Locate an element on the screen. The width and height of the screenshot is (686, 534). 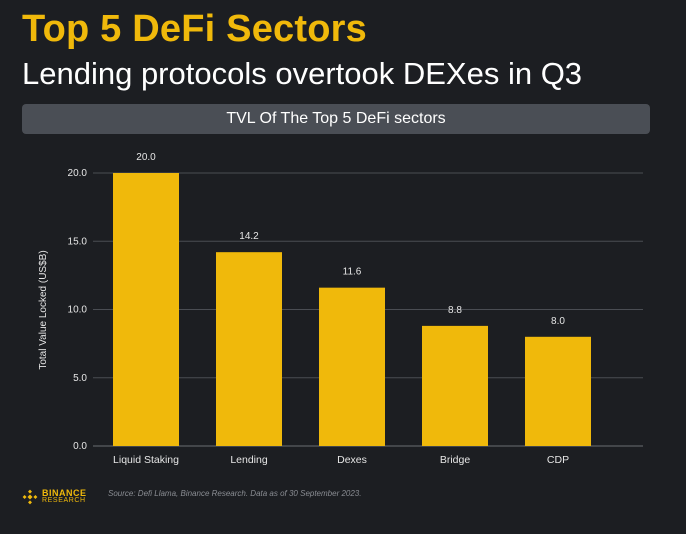
x-tick-label: CDP is located at coordinates (558, 460).